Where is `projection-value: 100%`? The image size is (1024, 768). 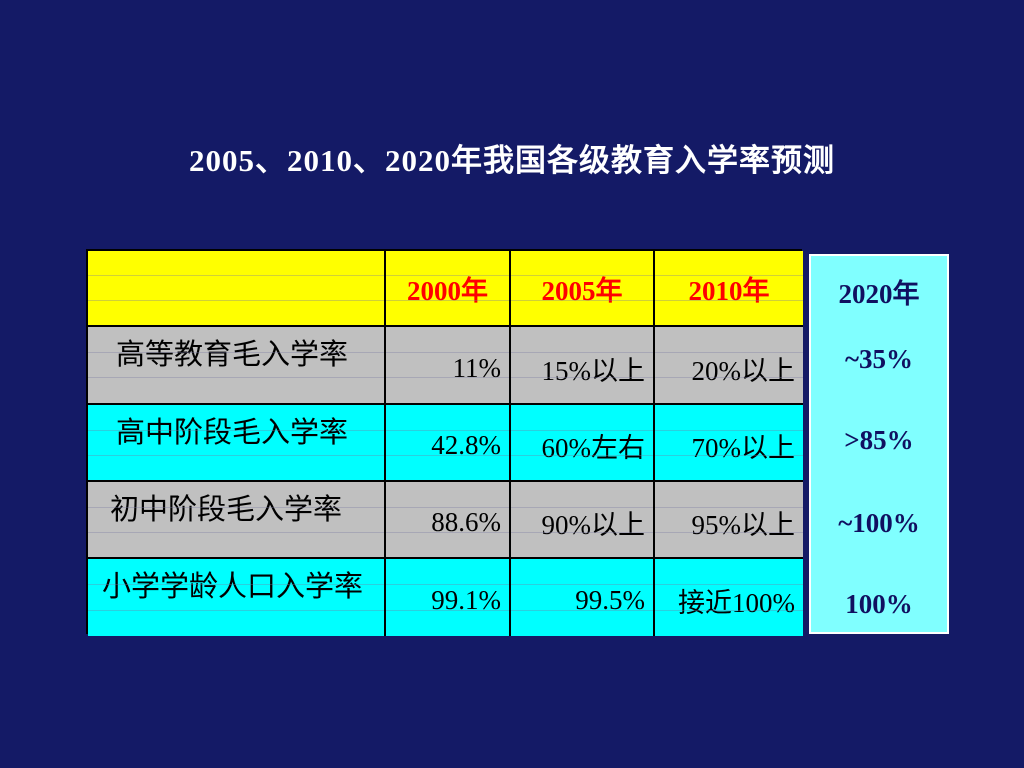
projection-value: 100% is located at coordinates (879, 604).